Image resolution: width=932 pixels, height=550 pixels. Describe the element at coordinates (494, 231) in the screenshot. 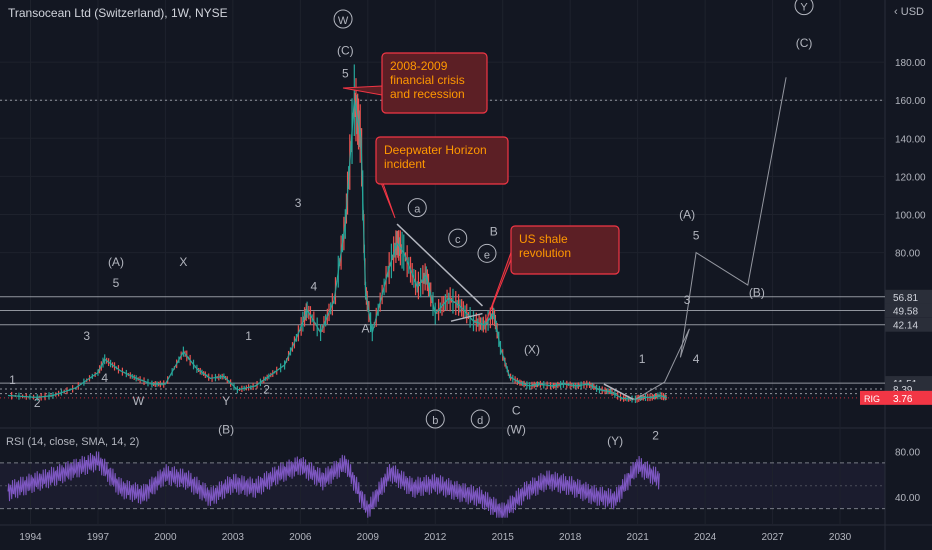

I see `wave-label: B` at that location.